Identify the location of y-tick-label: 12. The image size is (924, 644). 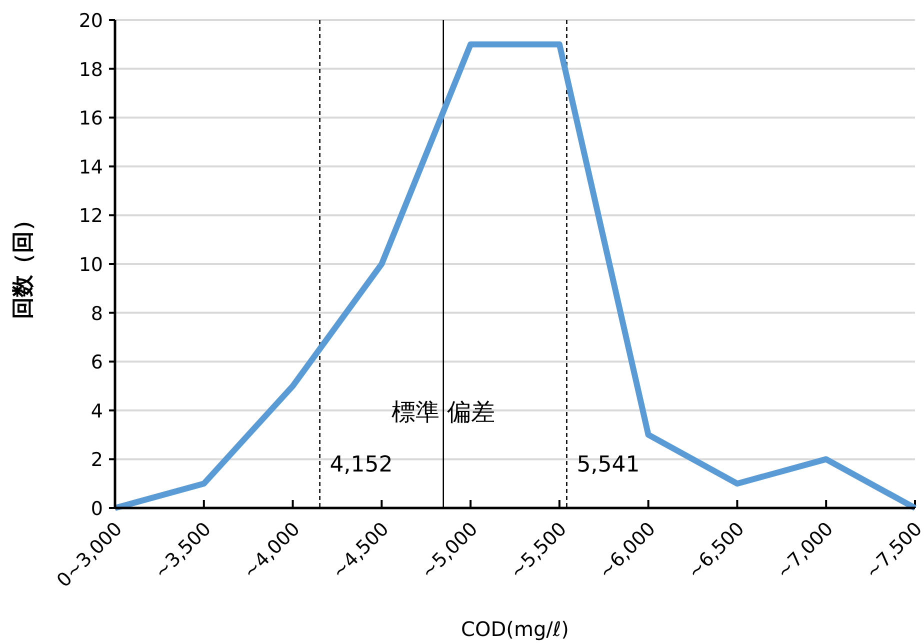
(90, 216).